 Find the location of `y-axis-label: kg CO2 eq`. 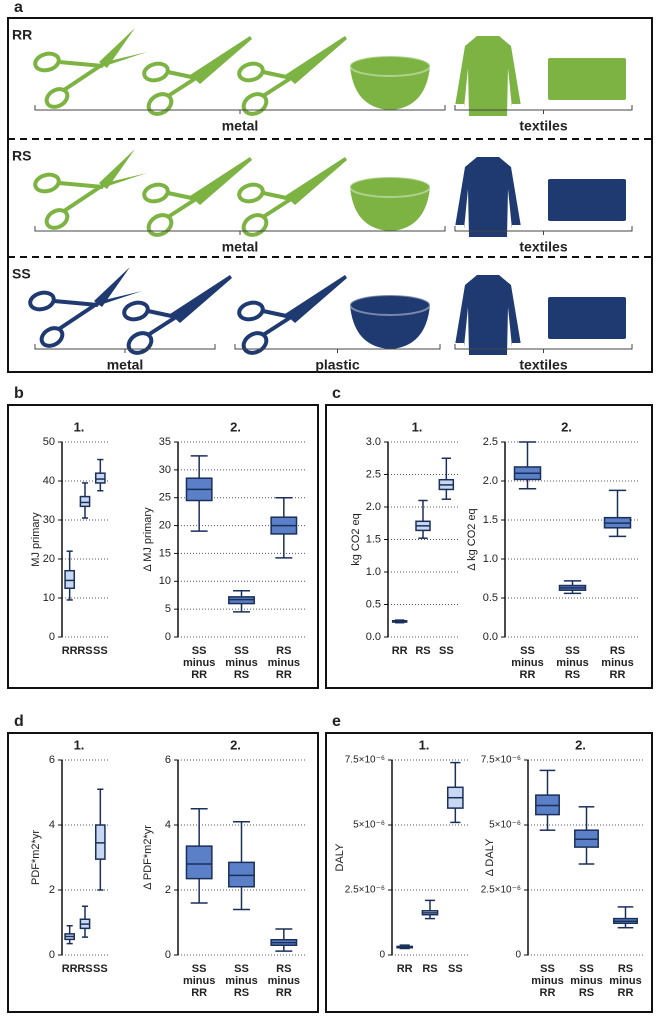

y-axis-label: kg CO2 eq is located at coordinates (356, 539).